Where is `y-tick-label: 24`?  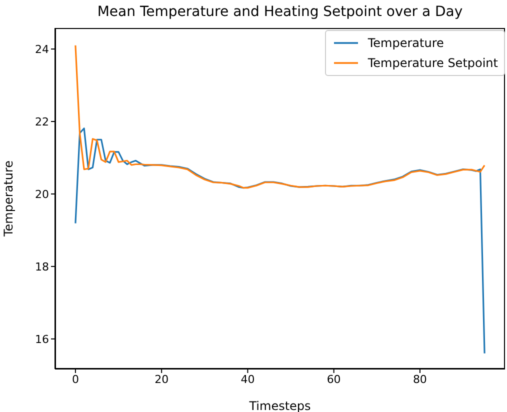
y-tick-label: 24 is located at coordinates (42, 49).